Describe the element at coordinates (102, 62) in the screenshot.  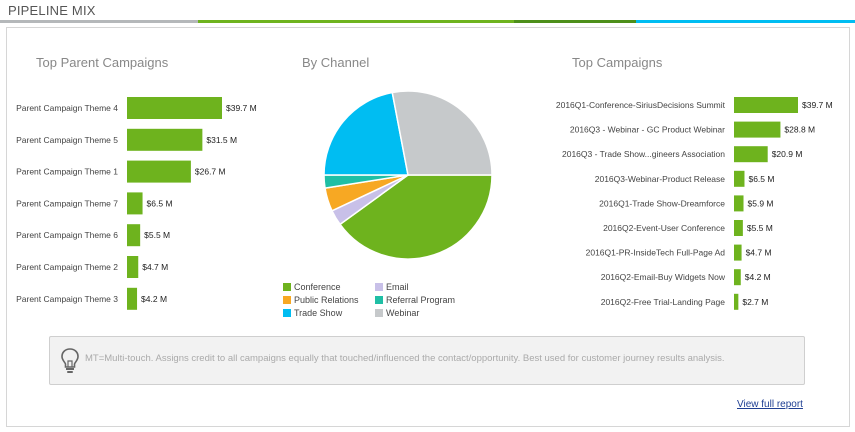
I see `chart-title-top-parent-campaigns: Top Parent Campaigns` at that location.